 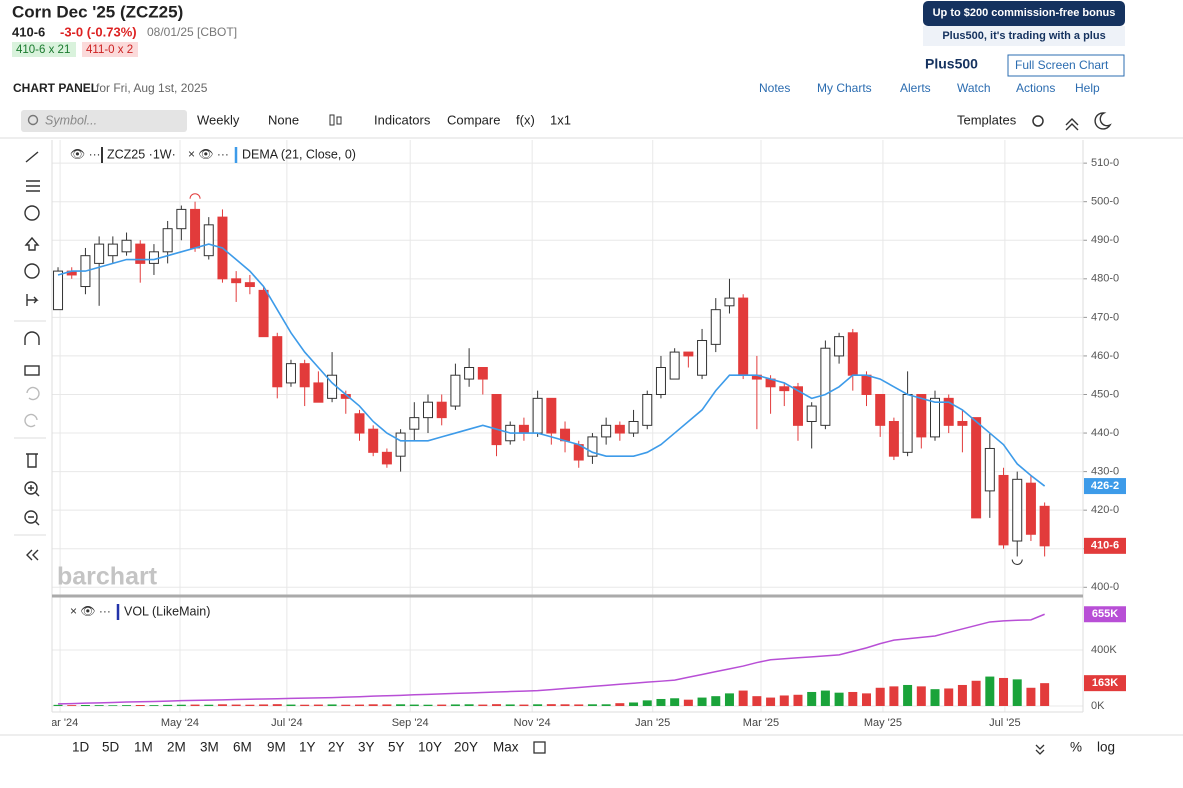 What do you see at coordinates (32, 555) in the screenshot?
I see `collapse-tools` at bounding box center [32, 555].